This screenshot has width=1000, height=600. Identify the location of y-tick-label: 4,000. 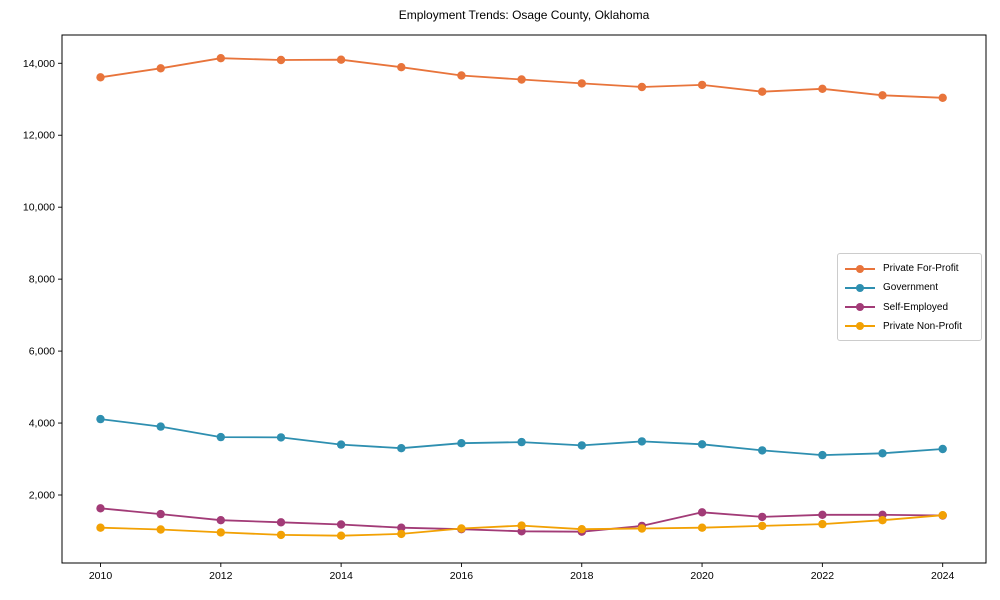
(42, 424).